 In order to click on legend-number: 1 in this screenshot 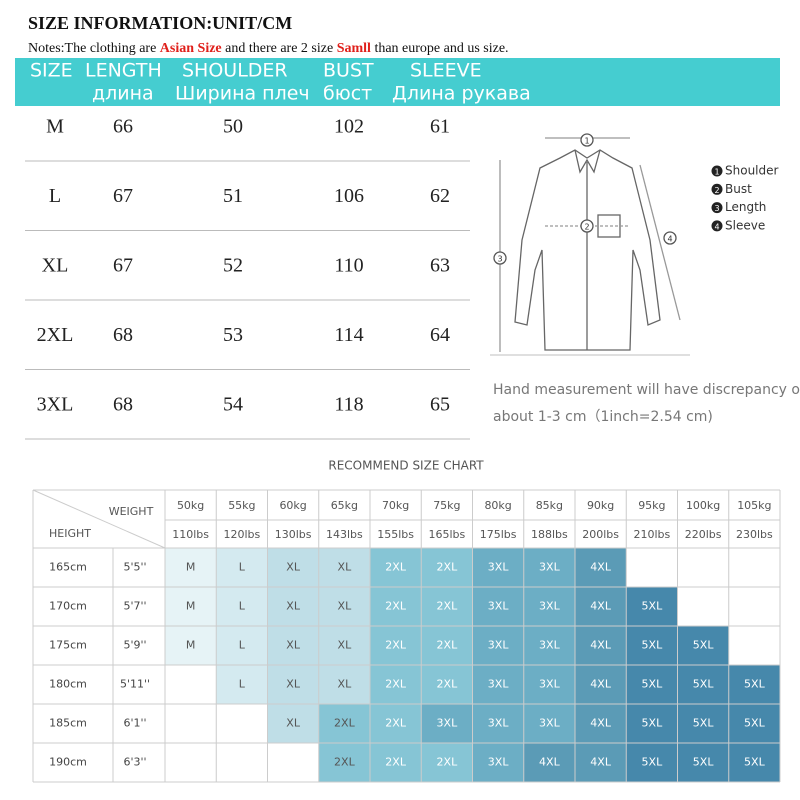, I will do `click(716, 172)`.